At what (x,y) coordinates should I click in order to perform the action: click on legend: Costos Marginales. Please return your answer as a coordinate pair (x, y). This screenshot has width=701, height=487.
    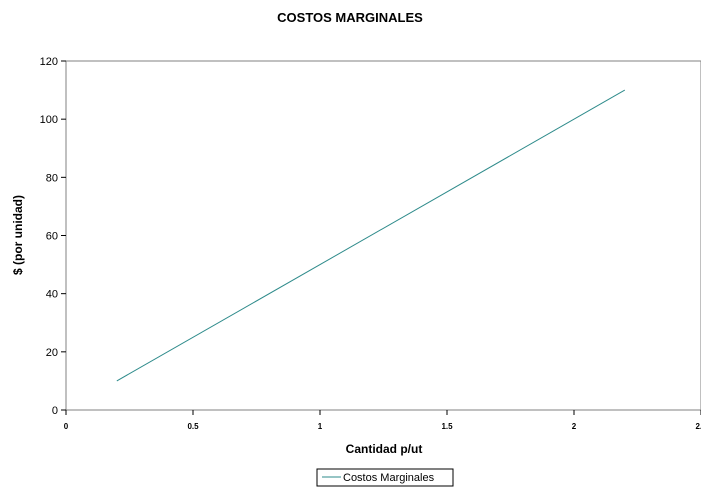
    Looking at the image, I should click on (385, 477).